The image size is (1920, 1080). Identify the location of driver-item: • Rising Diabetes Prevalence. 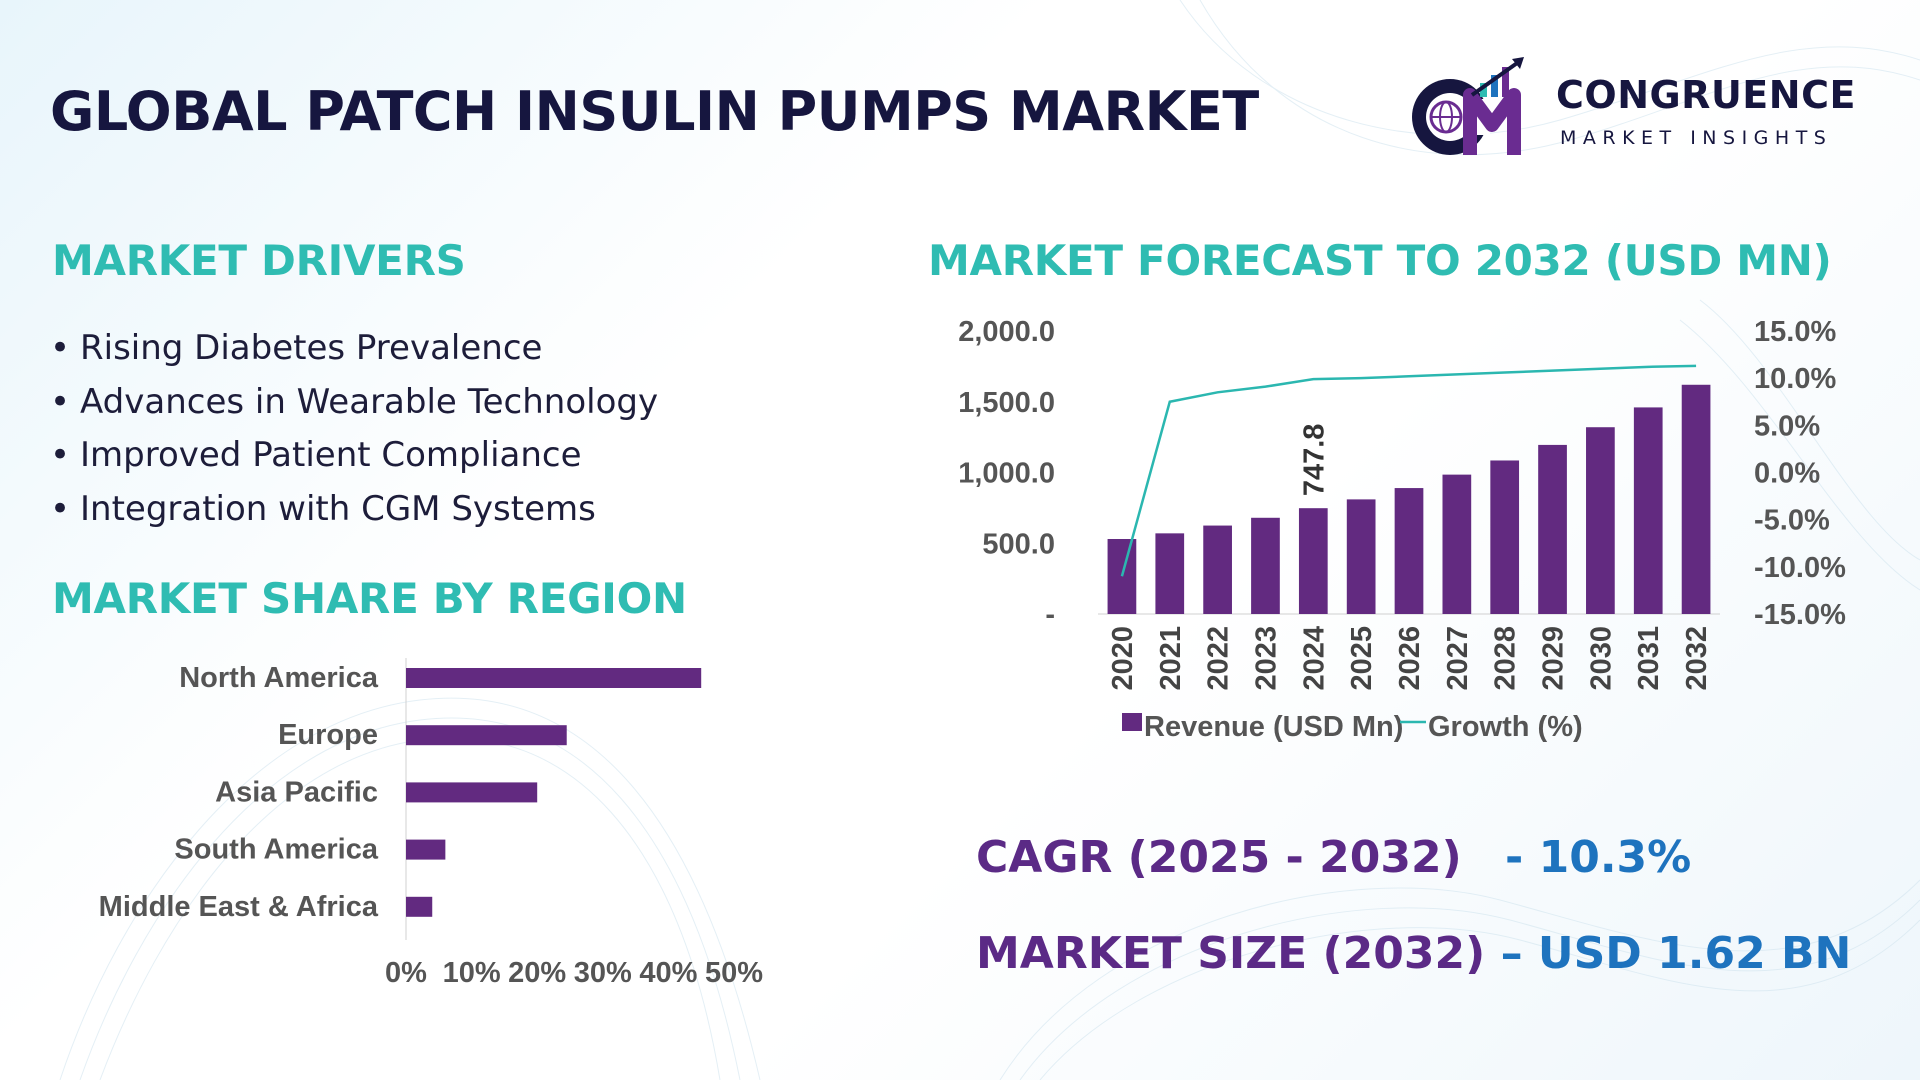
(296, 348).